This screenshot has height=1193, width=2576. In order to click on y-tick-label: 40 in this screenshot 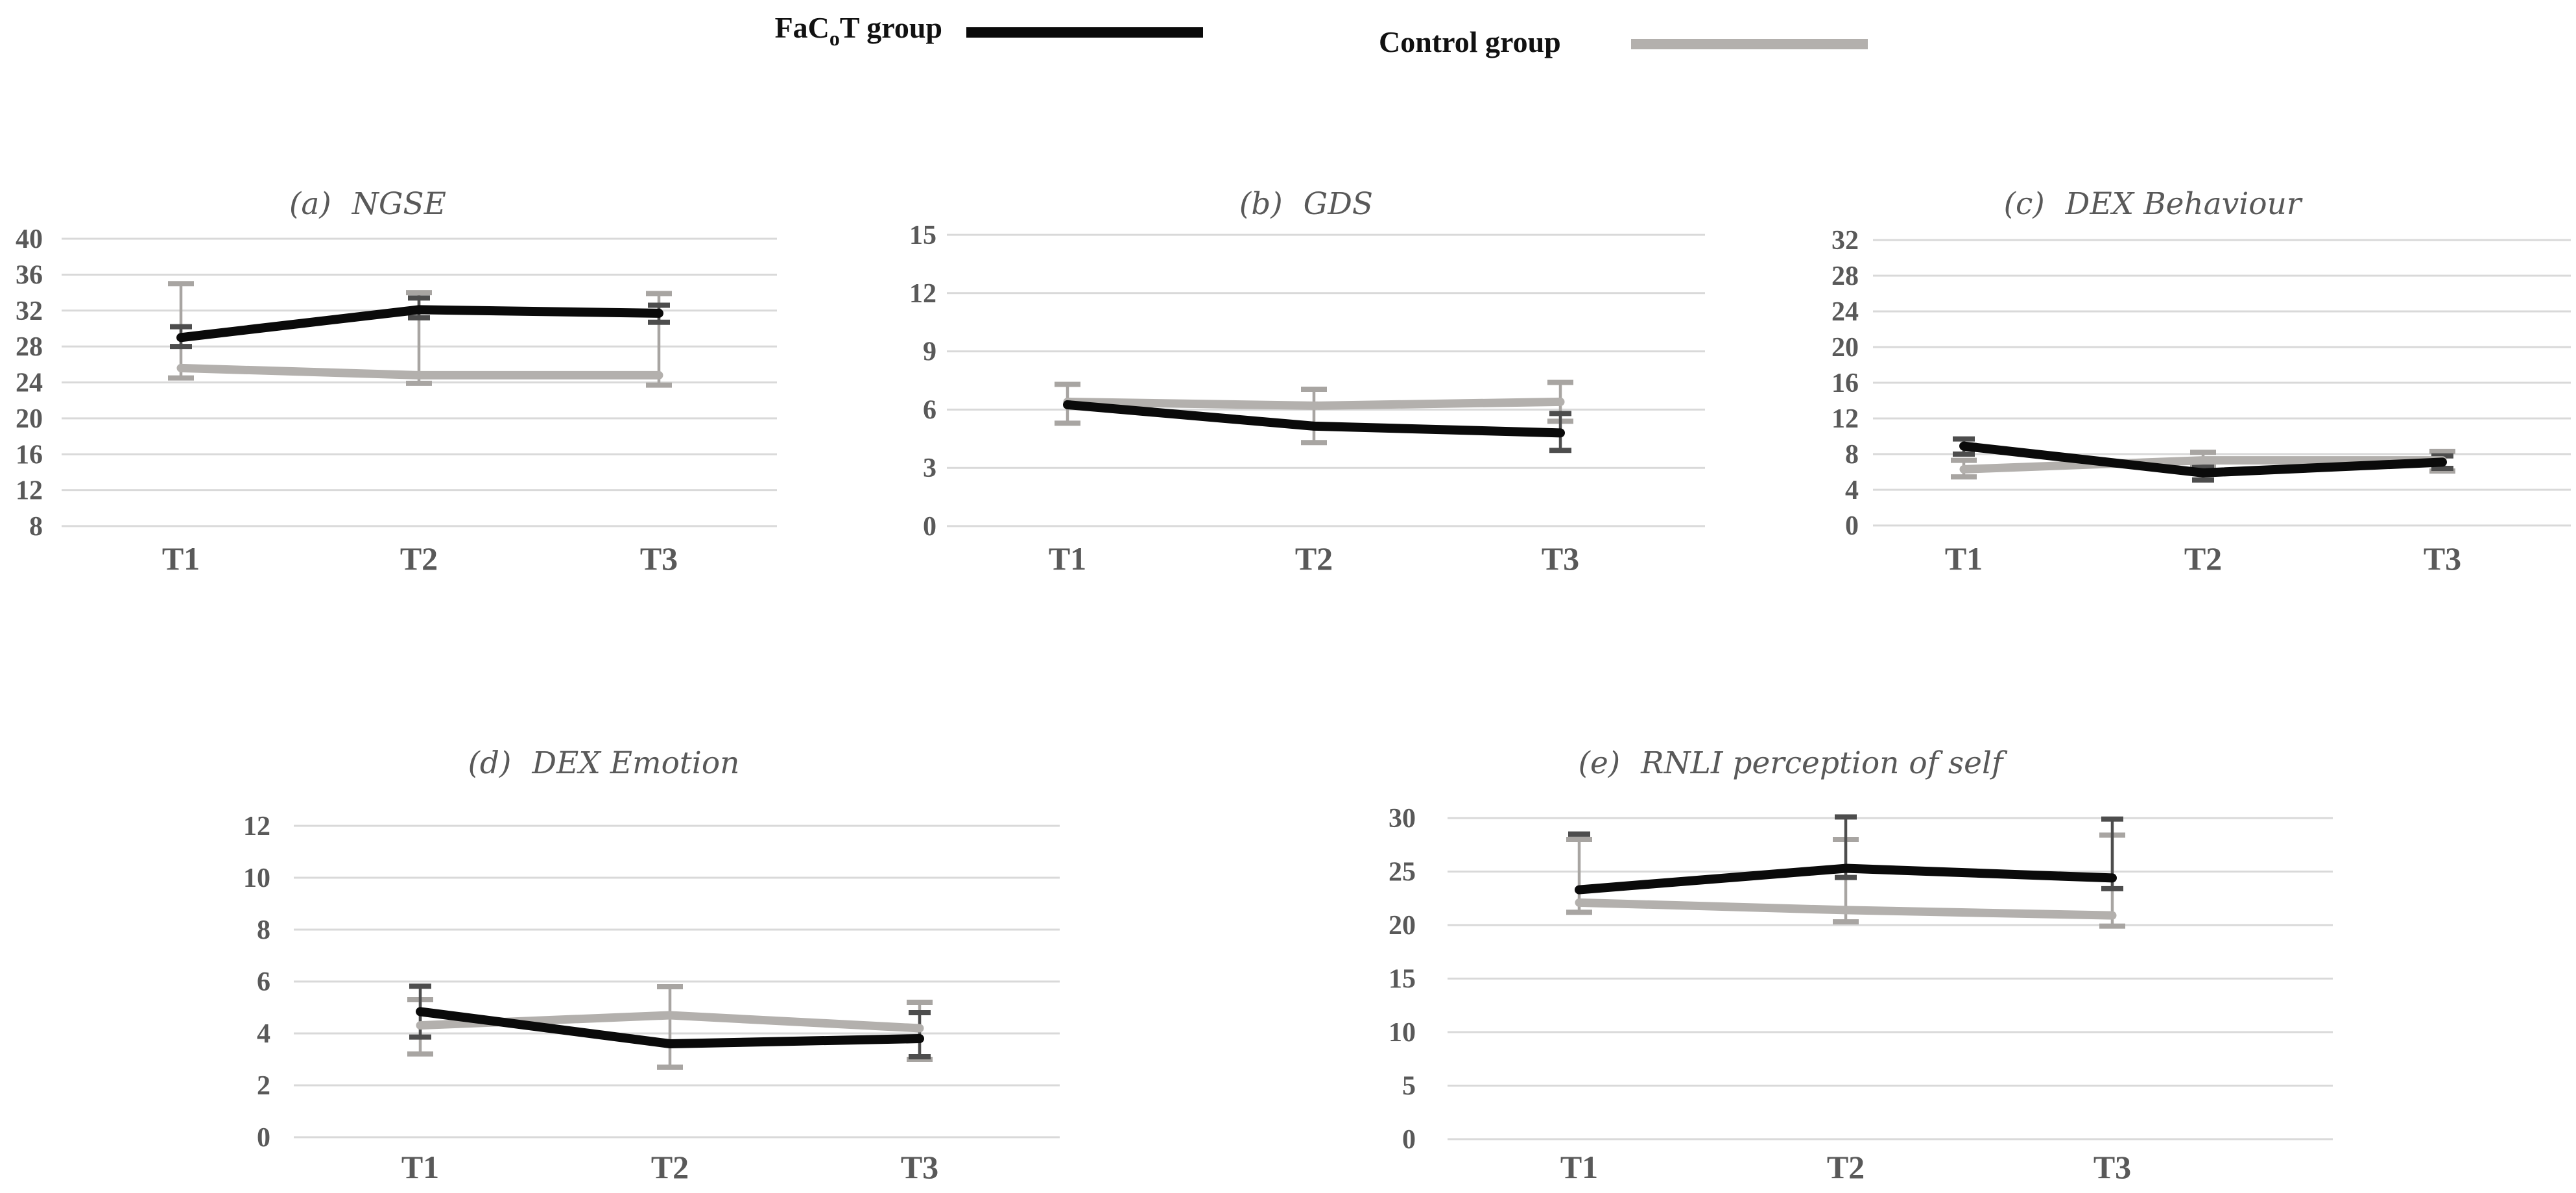, I will do `click(29, 239)`.